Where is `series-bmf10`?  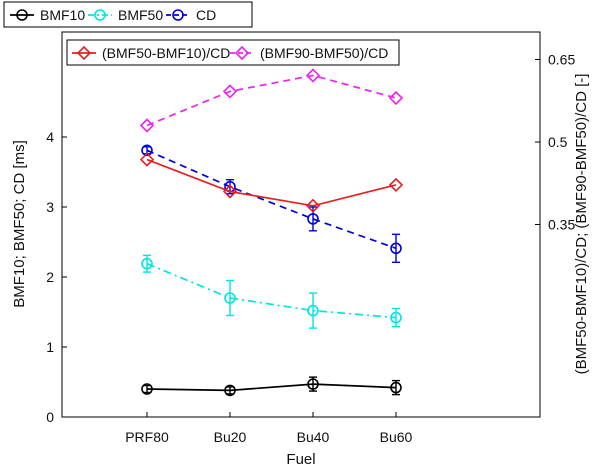
series-bmf10 is located at coordinates (271, 386).